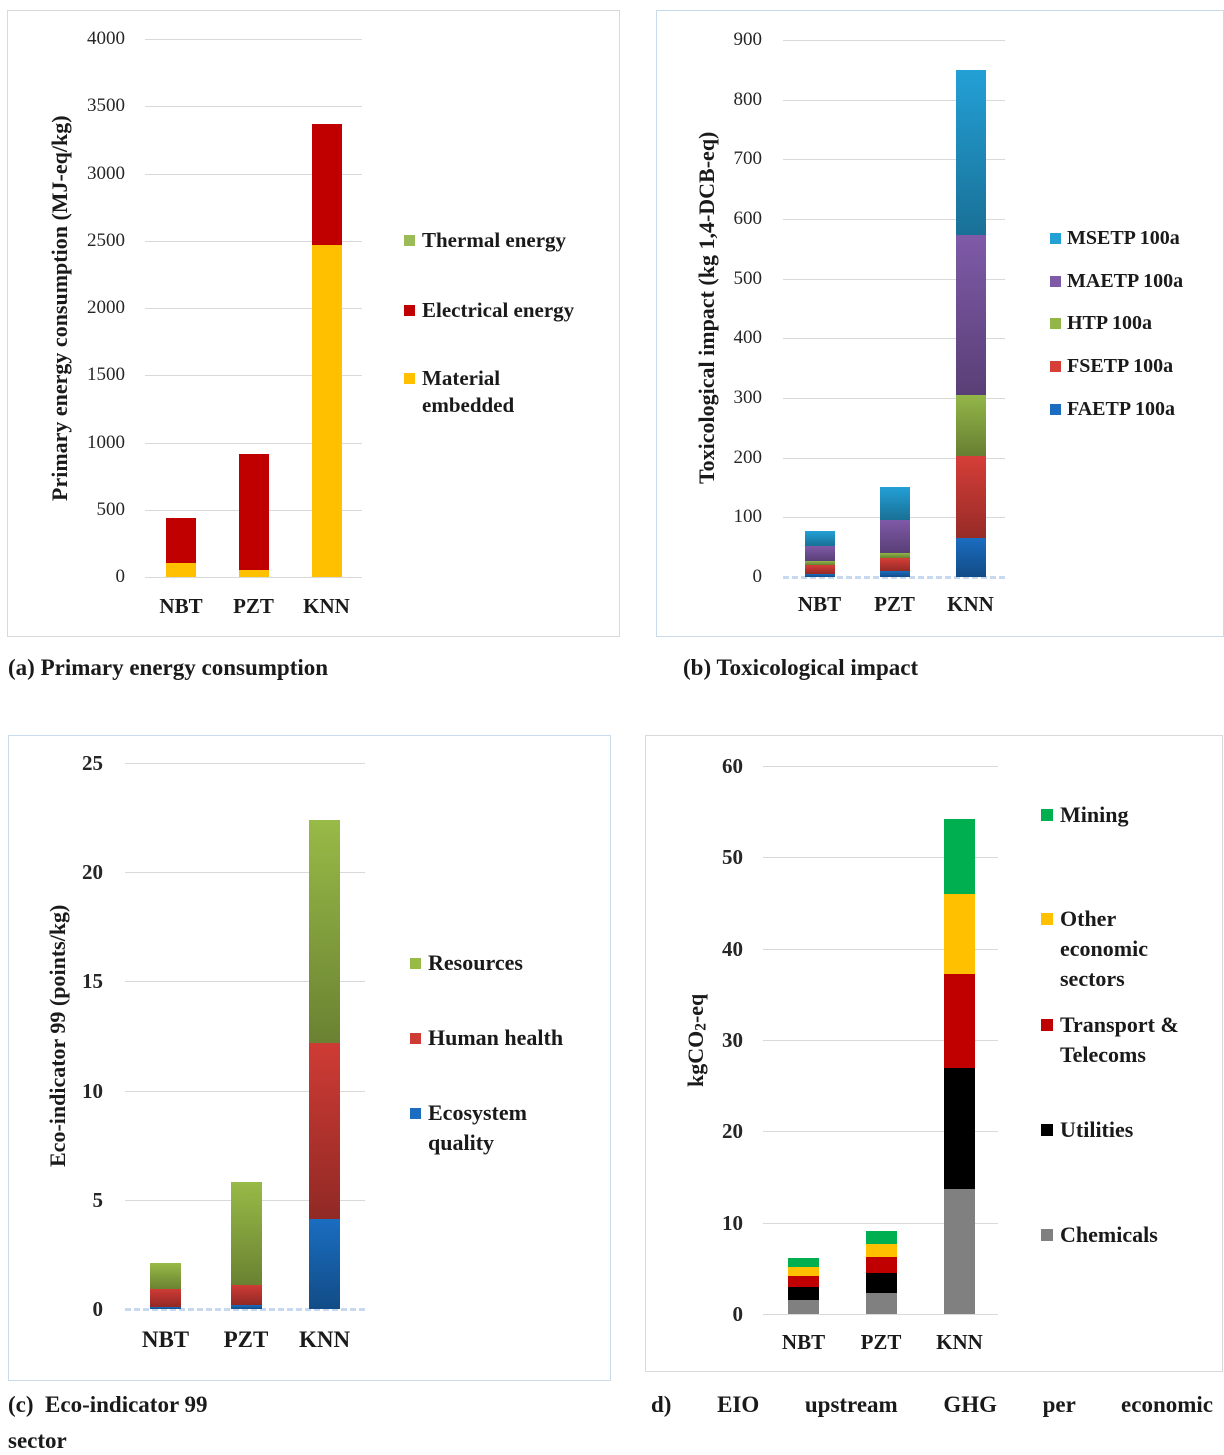 The height and width of the screenshot is (1455, 1224). What do you see at coordinates (1047, 1025) in the screenshot?
I see `chart-d-legend-marker-transport-telecoms` at bounding box center [1047, 1025].